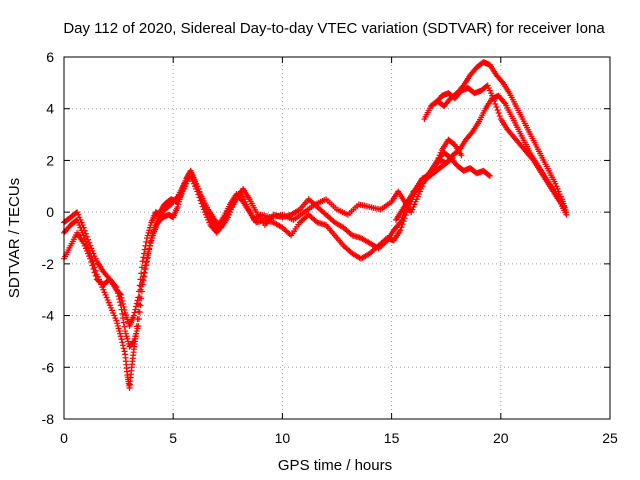 This screenshot has height=480, width=640. What do you see at coordinates (50, 212) in the screenshot?
I see `y-tick-label: 0` at bounding box center [50, 212].